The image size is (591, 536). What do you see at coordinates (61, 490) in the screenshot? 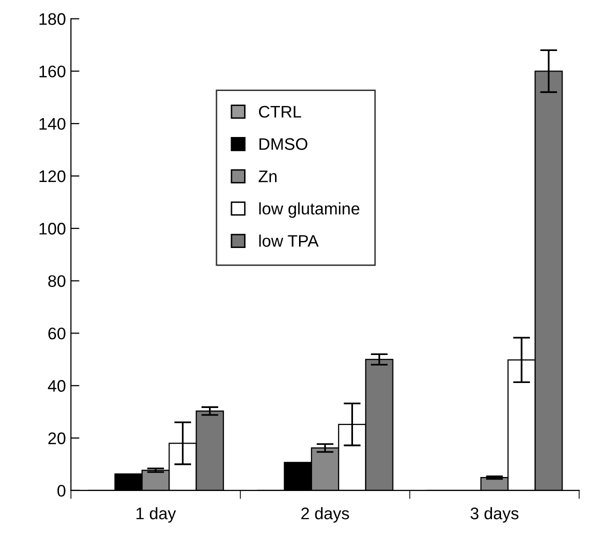
I see `y-tick-label: 0` at bounding box center [61, 490].